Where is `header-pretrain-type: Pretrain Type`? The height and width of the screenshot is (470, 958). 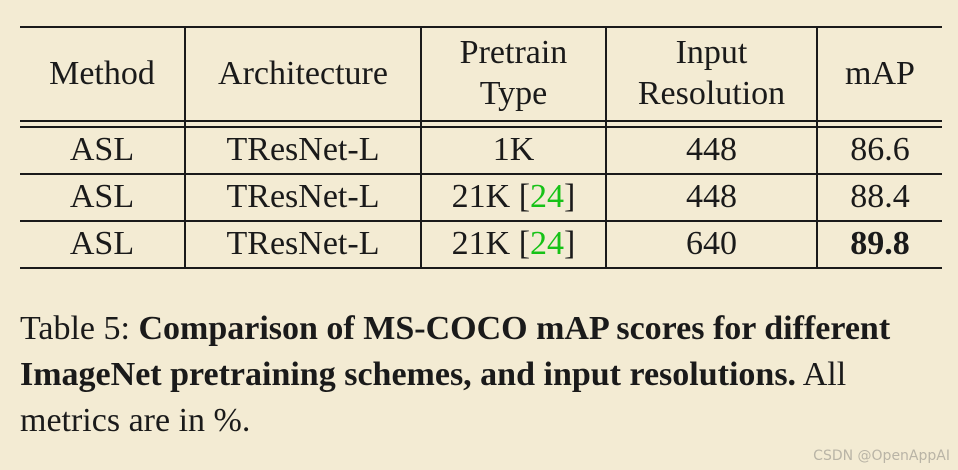
header-pretrain-type: Pretrain Type is located at coordinates (513, 74).